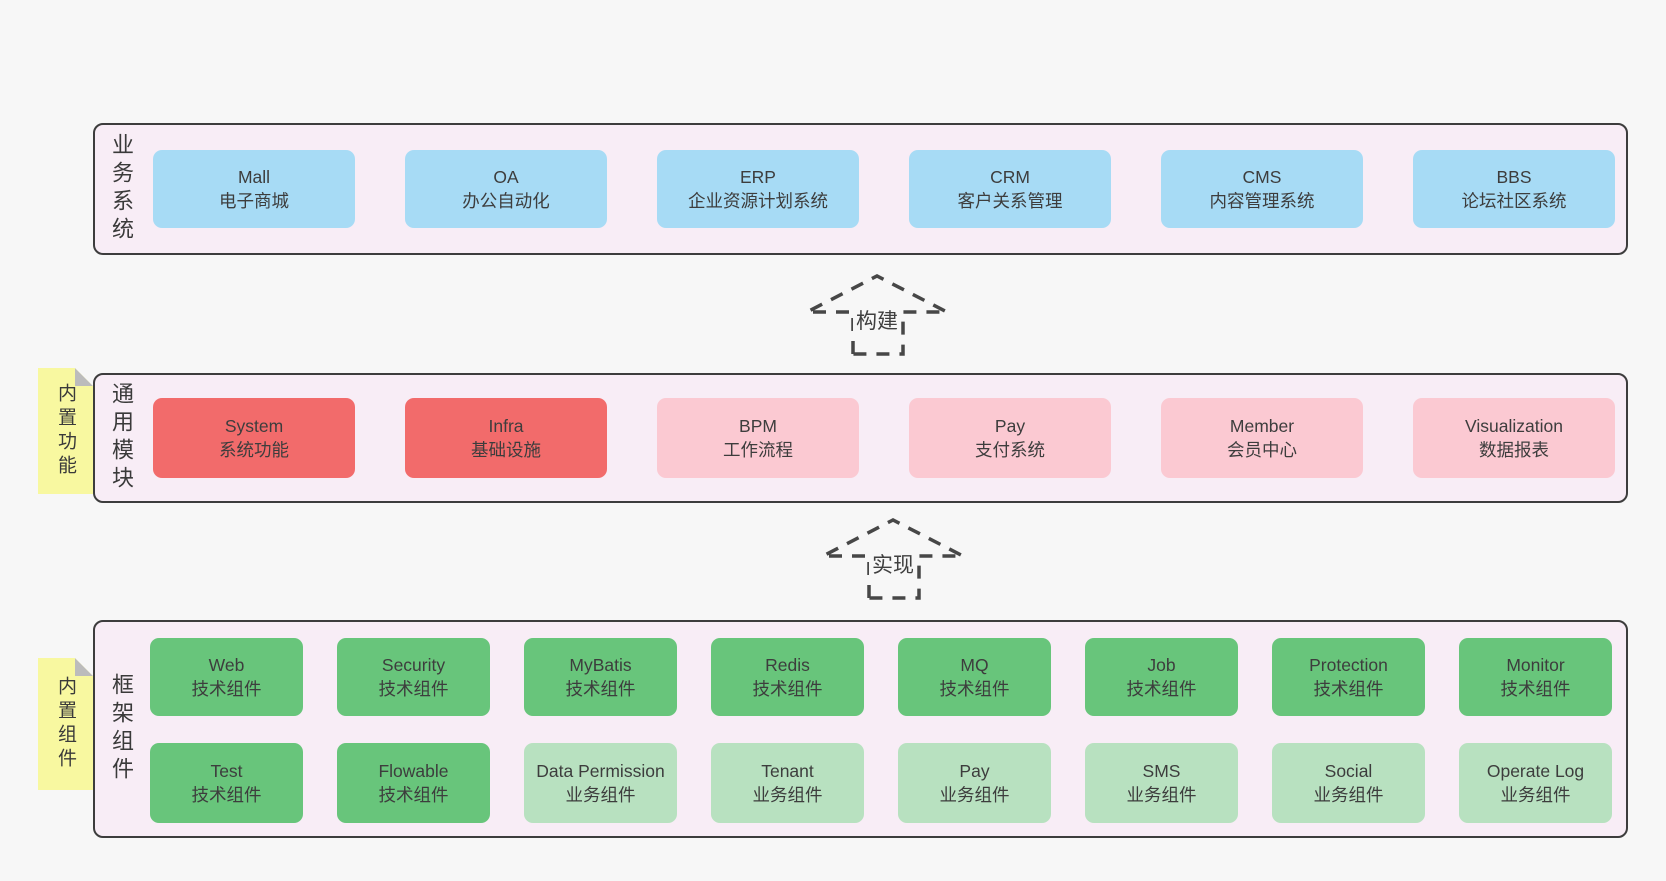 This screenshot has height=881, width=1666. I want to click on box-security-desc: 技术组件, so click(413, 689).